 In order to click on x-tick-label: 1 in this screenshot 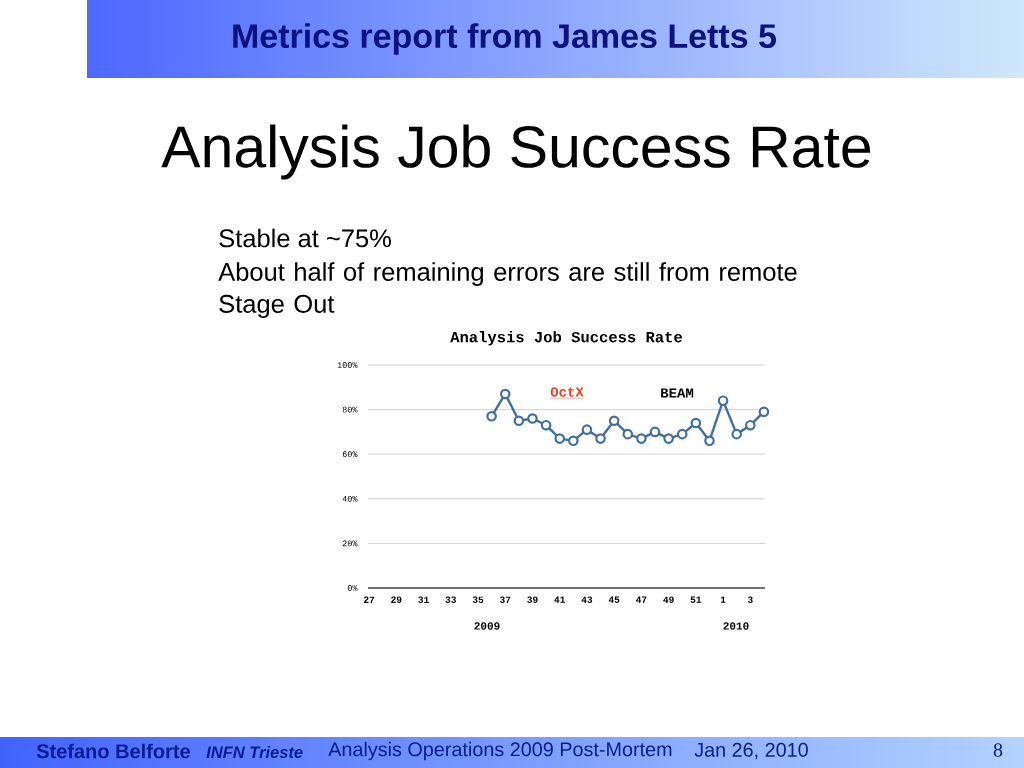, I will do `click(723, 599)`.